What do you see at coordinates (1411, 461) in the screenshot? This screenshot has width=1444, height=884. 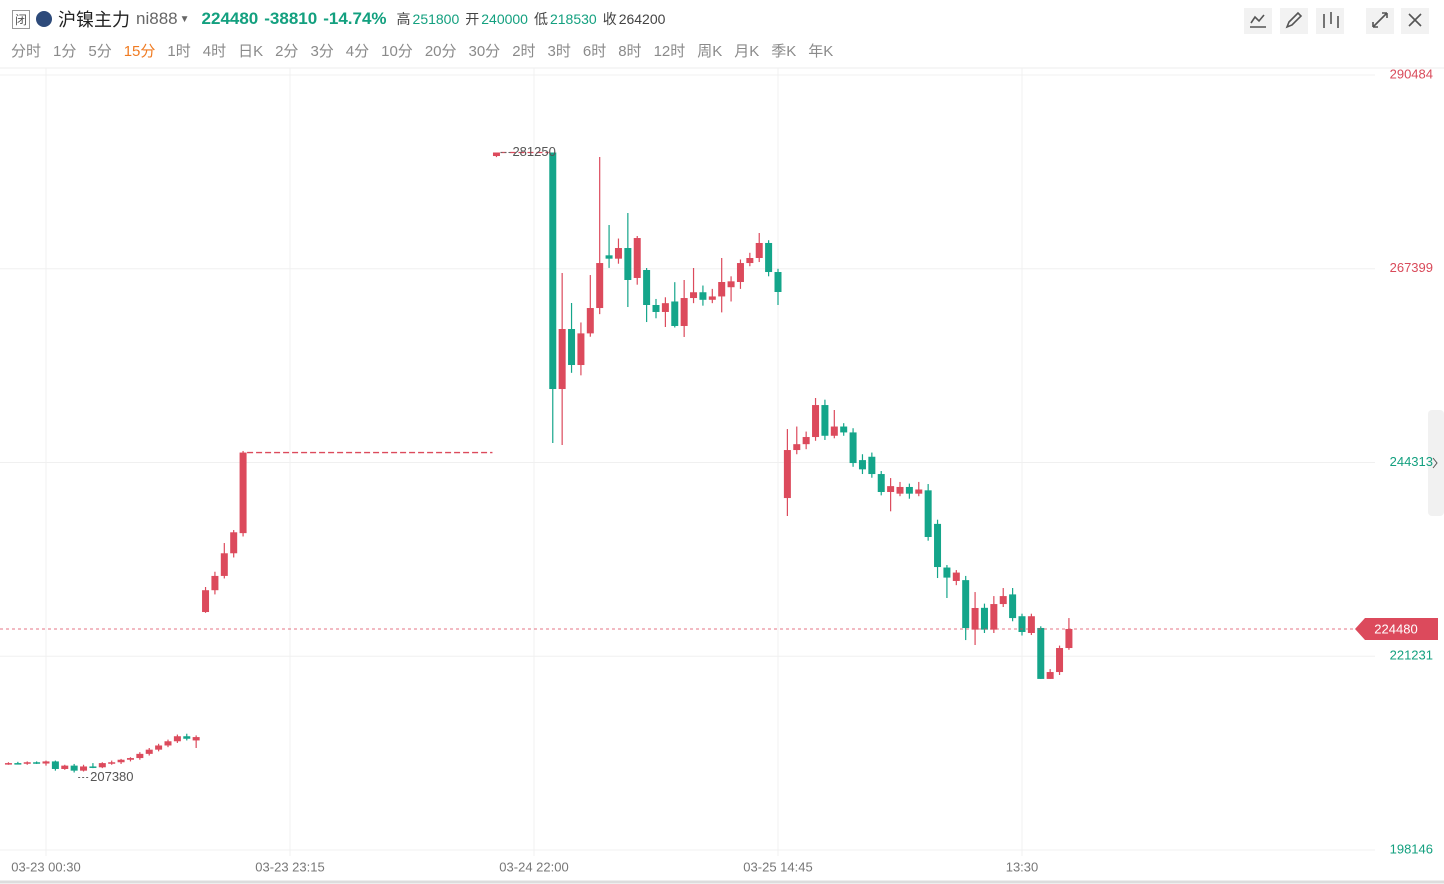 I see `y-tick-label: 244313` at bounding box center [1411, 461].